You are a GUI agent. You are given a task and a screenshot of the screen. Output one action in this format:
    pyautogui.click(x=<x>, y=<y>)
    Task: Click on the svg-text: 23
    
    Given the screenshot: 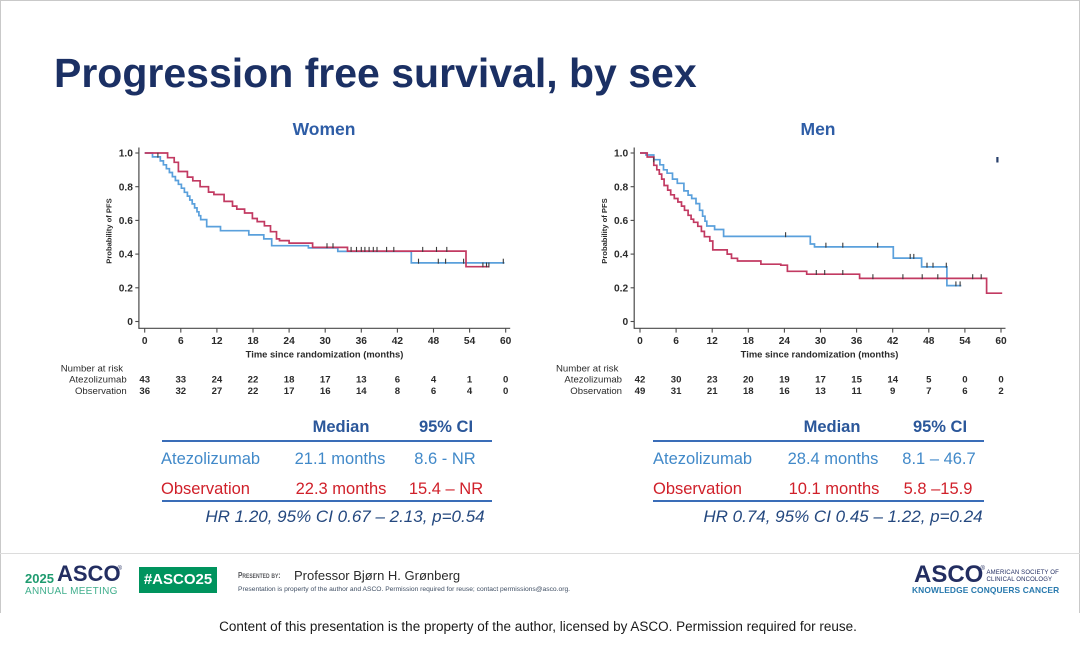 What is the action you would take?
    pyautogui.click(x=712, y=380)
    